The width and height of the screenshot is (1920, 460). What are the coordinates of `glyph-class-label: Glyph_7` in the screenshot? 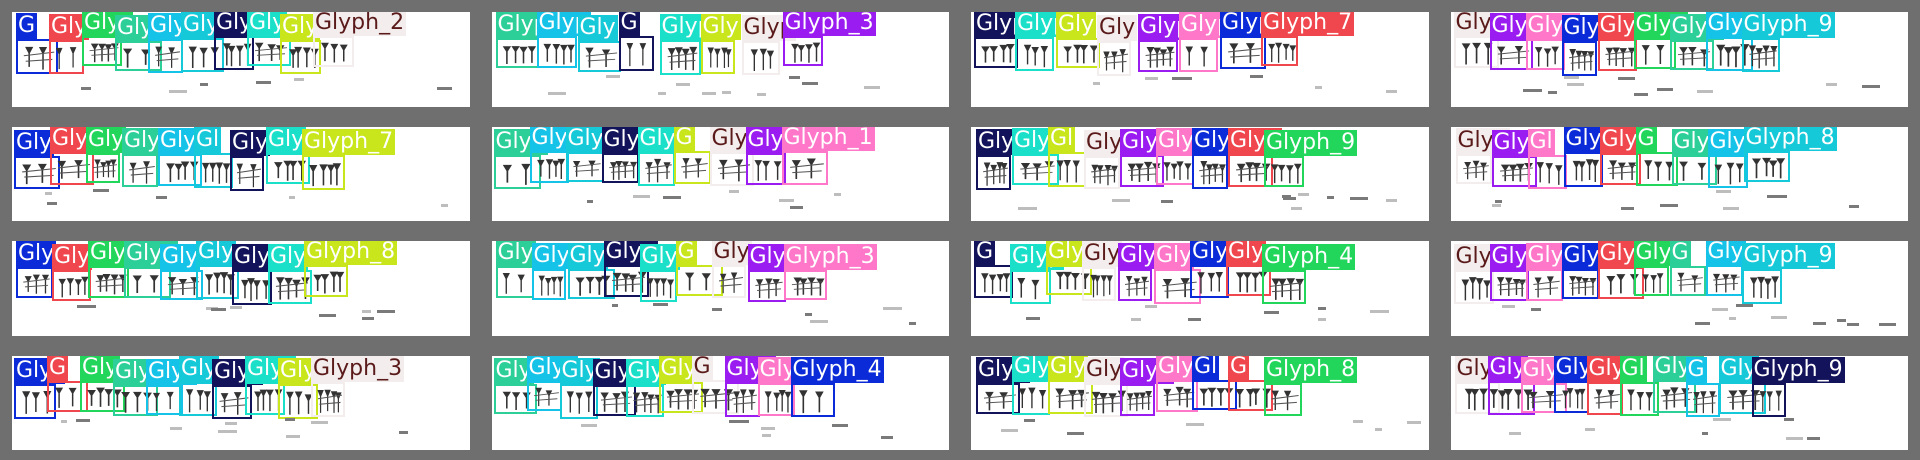 It's located at (349, 141).